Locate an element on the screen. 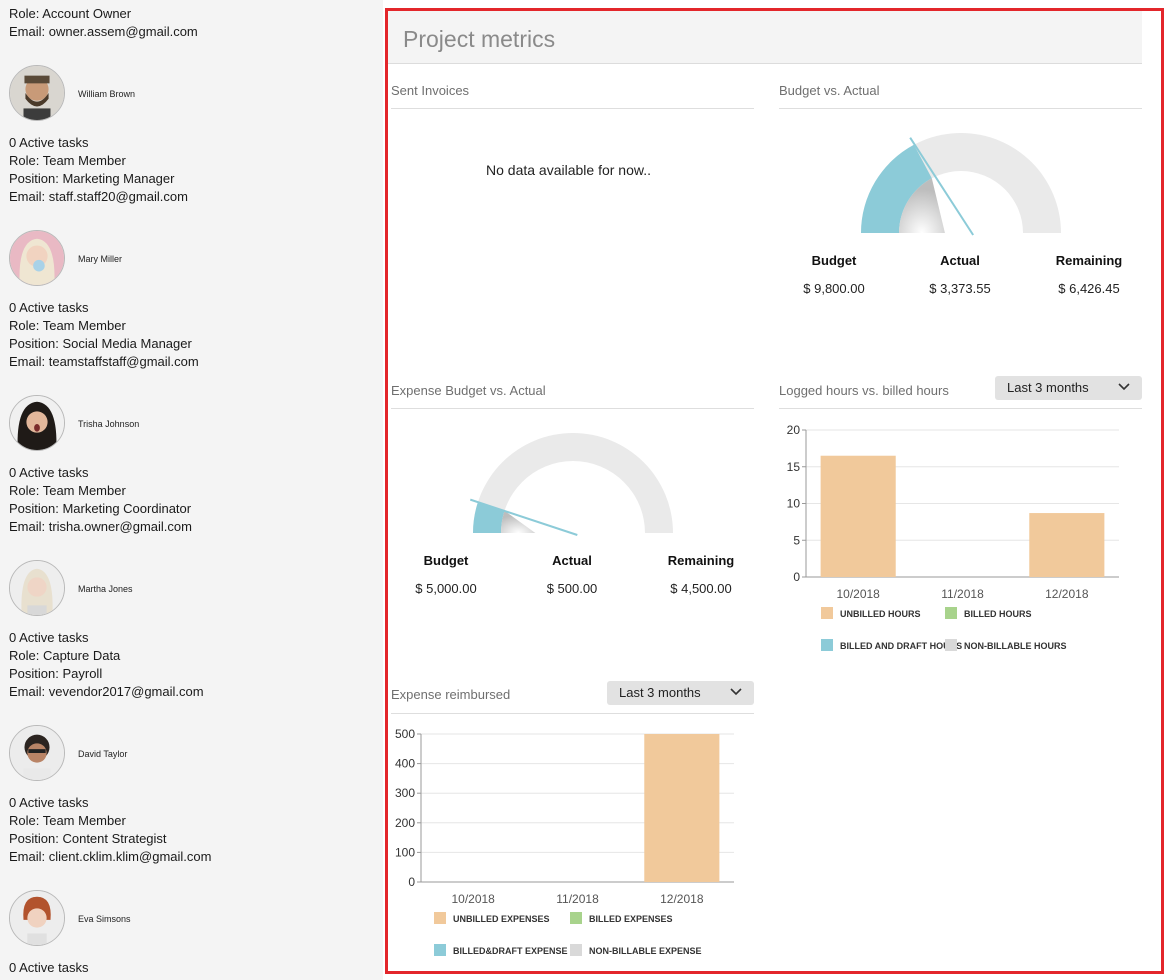 The width and height of the screenshot is (1171, 980). page-title: Project metrics is located at coordinates (479, 39).